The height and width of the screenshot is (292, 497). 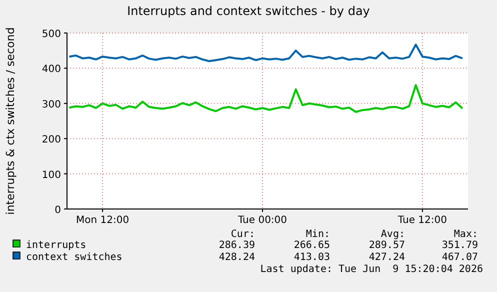 I want to click on text: 351.79, so click(x=460, y=245).